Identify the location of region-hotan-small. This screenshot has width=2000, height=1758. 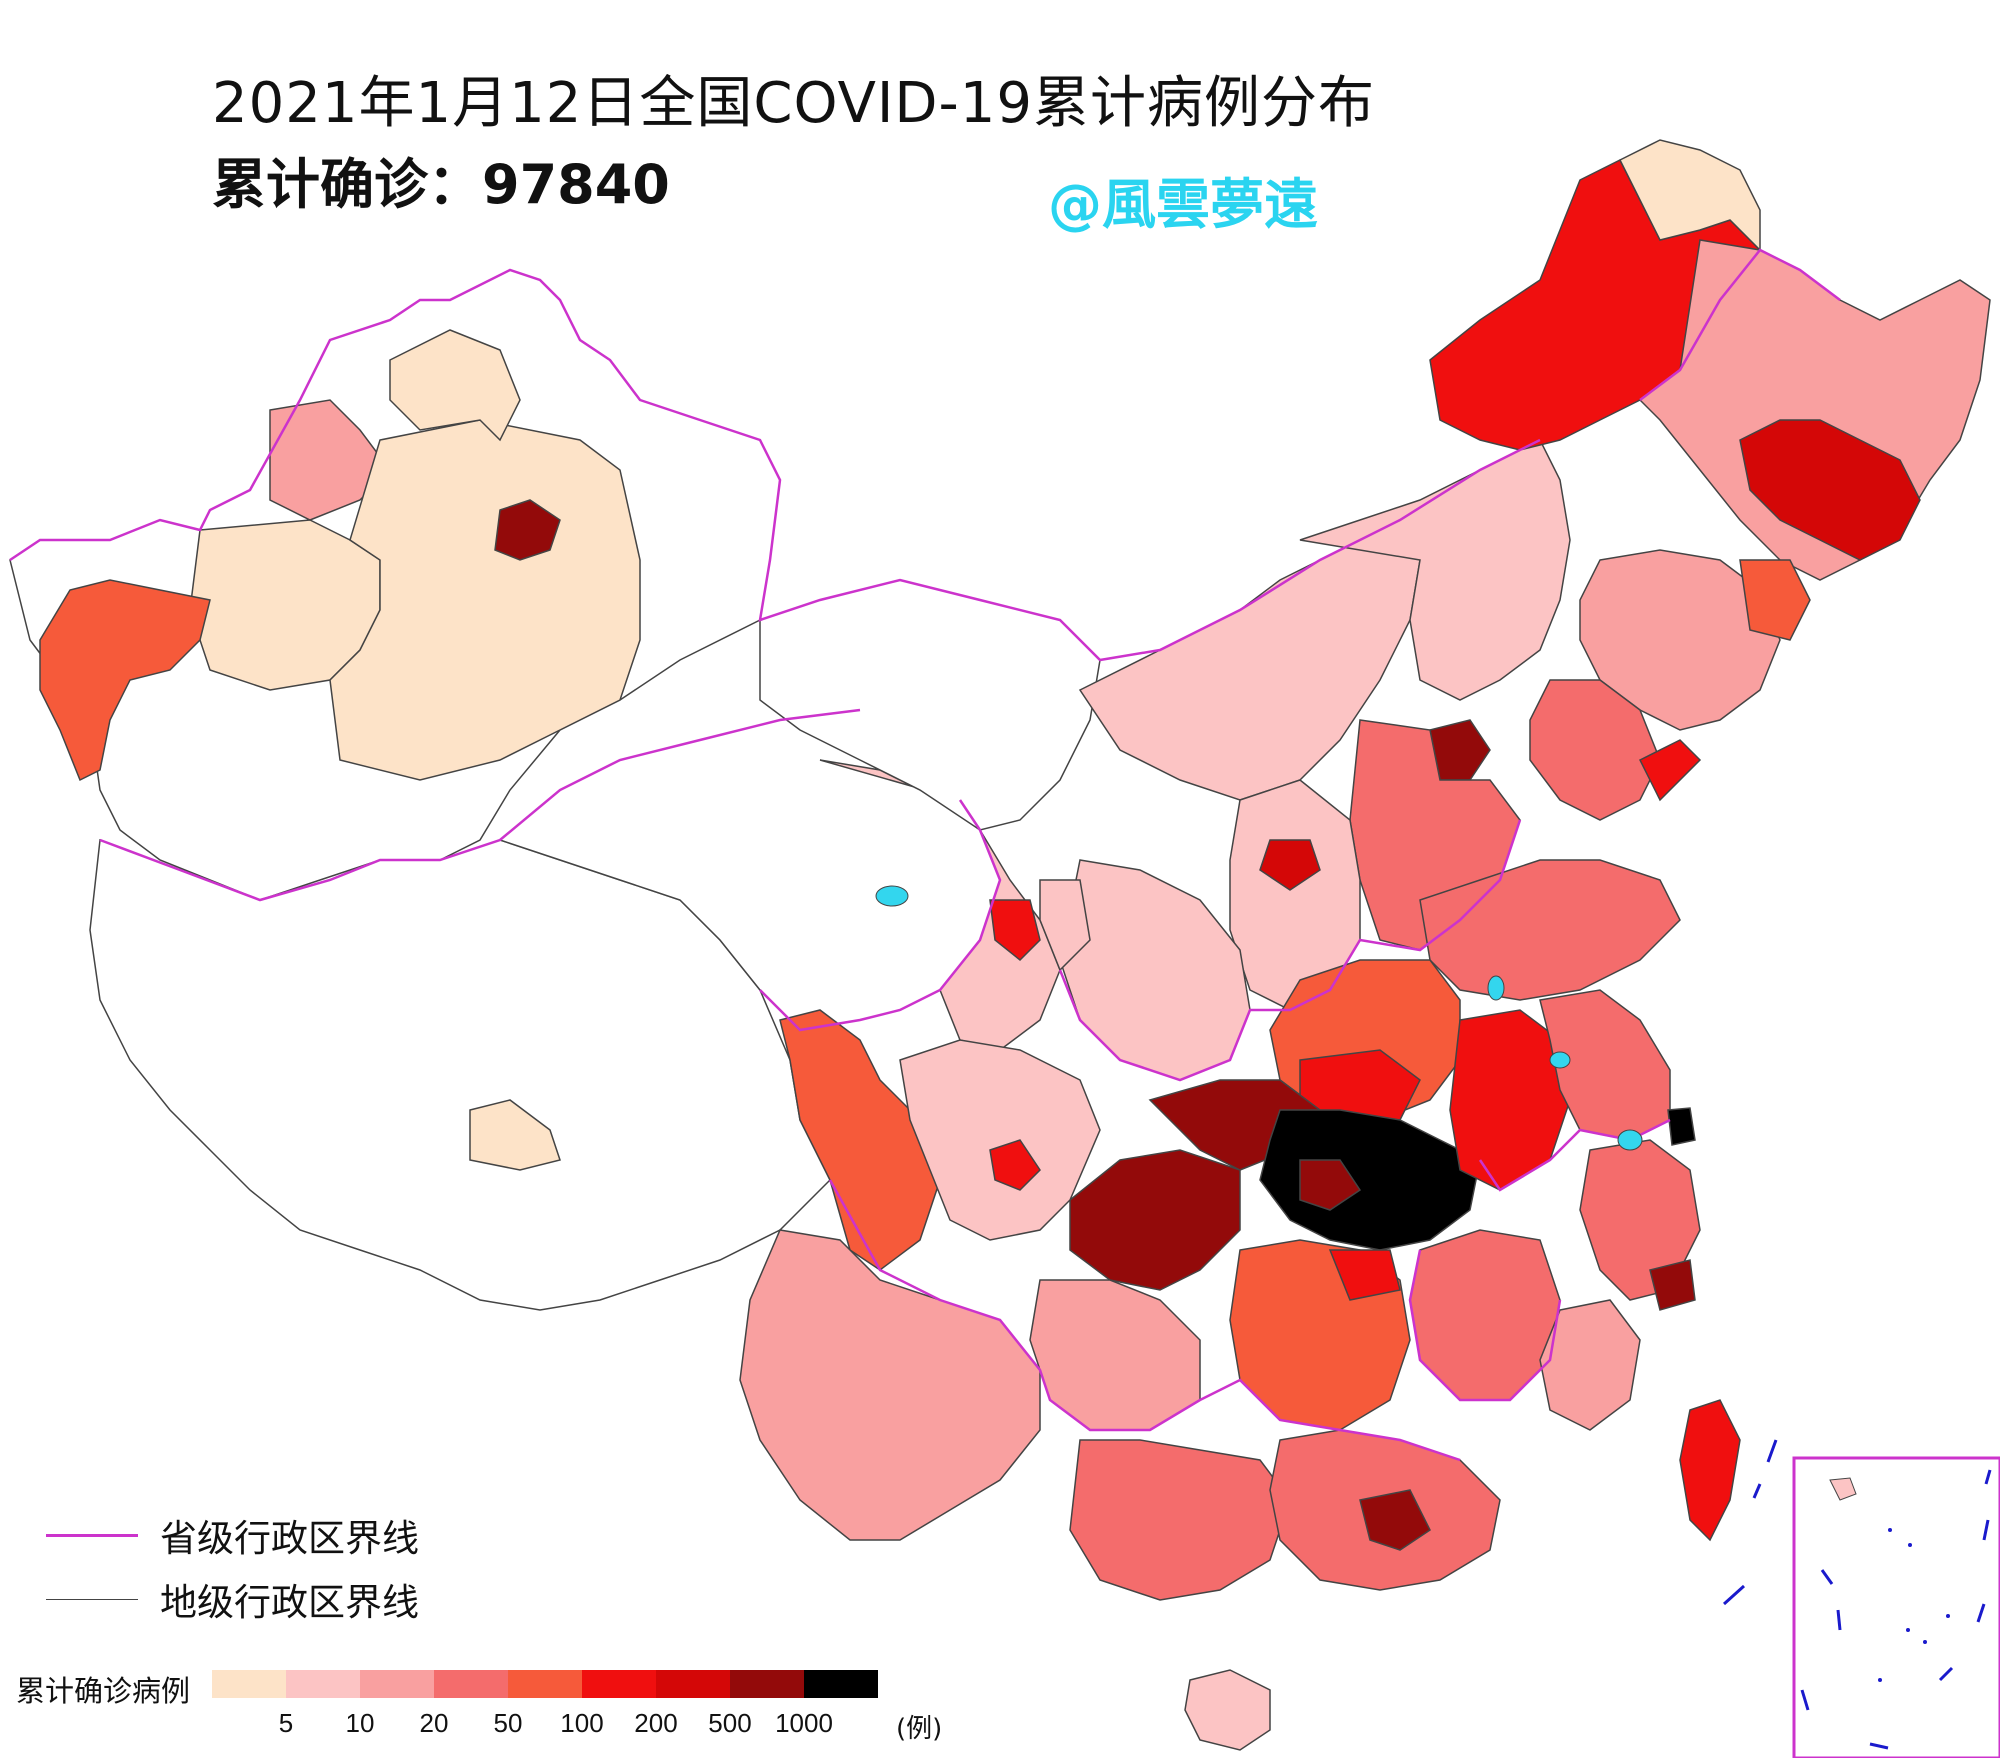
(515, 1135).